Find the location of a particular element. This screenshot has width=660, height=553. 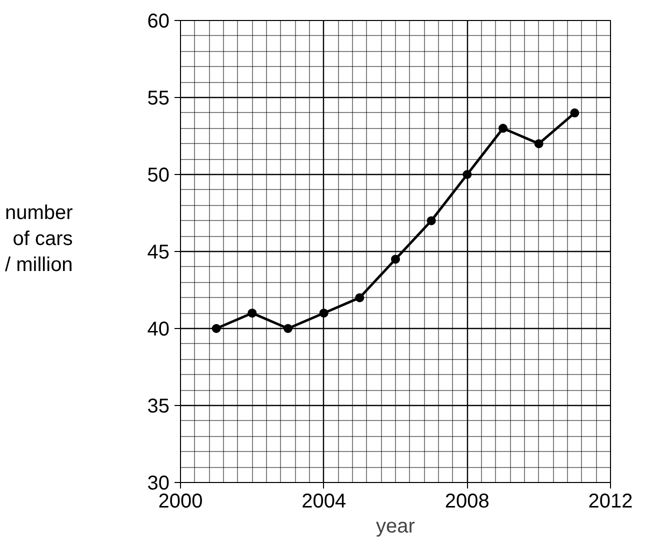

x-tick-label: 2008 is located at coordinates (467, 501).